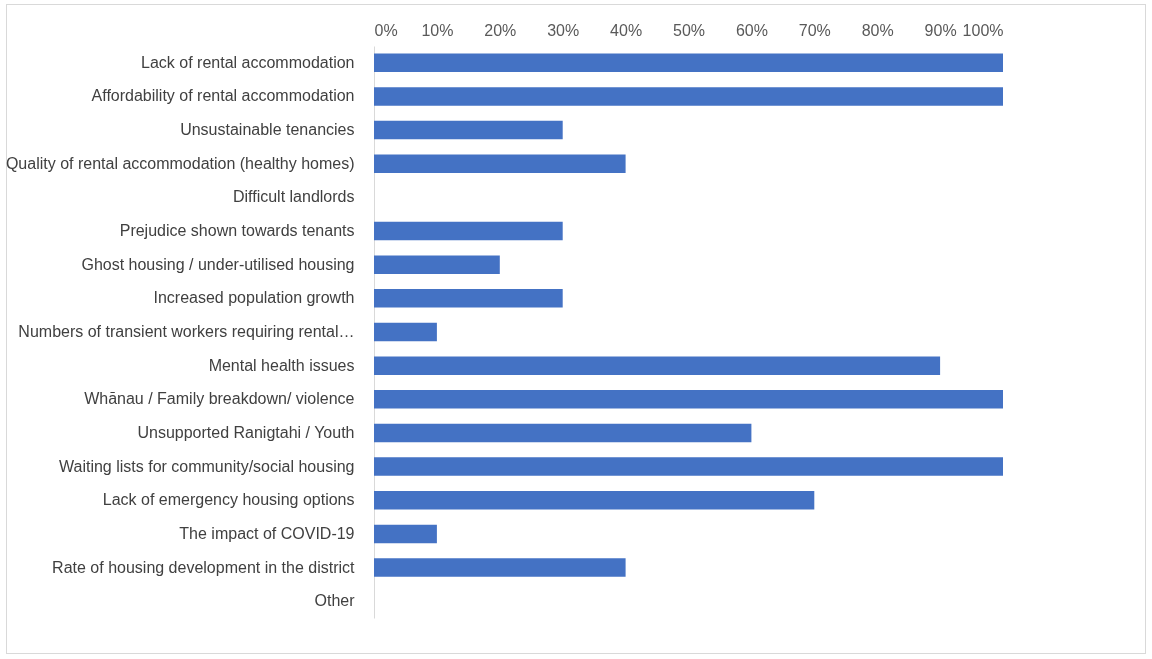 The image size is (1152, 659). What do you see at coordinates (335, 601) in the screenshot?
I see `y-tick-label: Other` at bounding box center [335, 601].